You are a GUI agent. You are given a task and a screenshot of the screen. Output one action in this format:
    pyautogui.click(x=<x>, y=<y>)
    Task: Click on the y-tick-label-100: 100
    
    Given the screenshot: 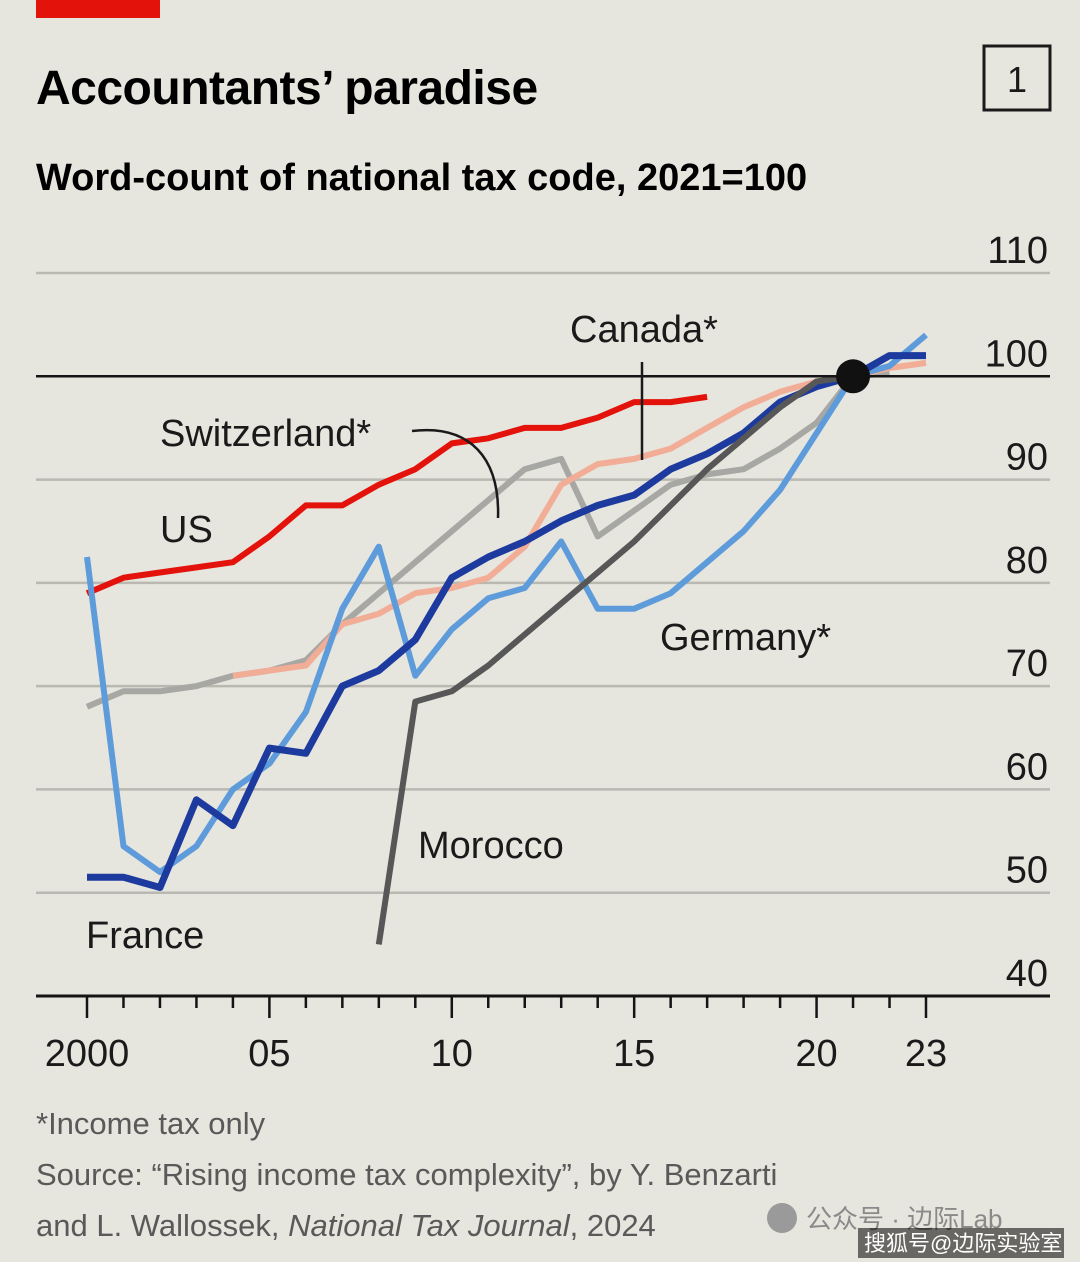 What is the action you would take?
    pyautogui.click(x=1016, y=354)
    